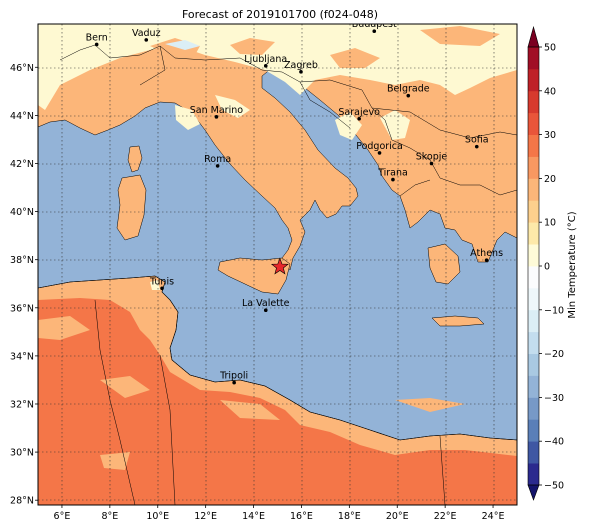 Image resolution: width=592 pixels, height=529 pixels. I want to click on city-label: Sarajevo, so click(359, 112).